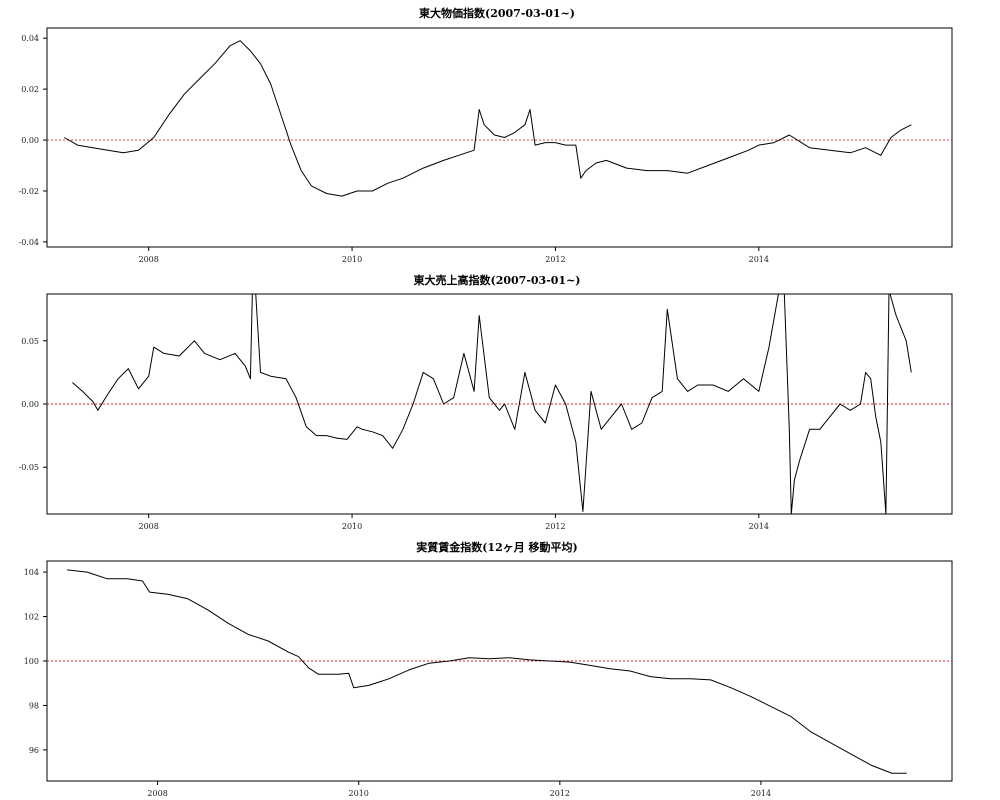  What do you see at coordinates (30, 38) in the screenshot?
I see `chart-1-y-tick-label: 0.04` at bounding box center [30, 38].